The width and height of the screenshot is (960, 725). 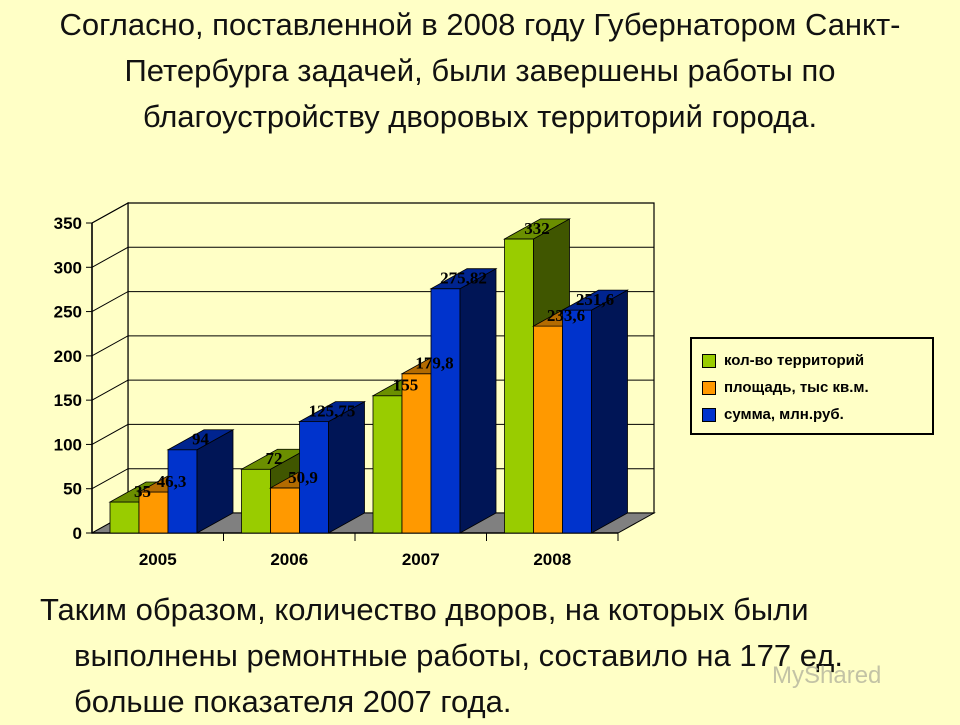 I want to click on data-label: 72, so click(x=274, y=458).